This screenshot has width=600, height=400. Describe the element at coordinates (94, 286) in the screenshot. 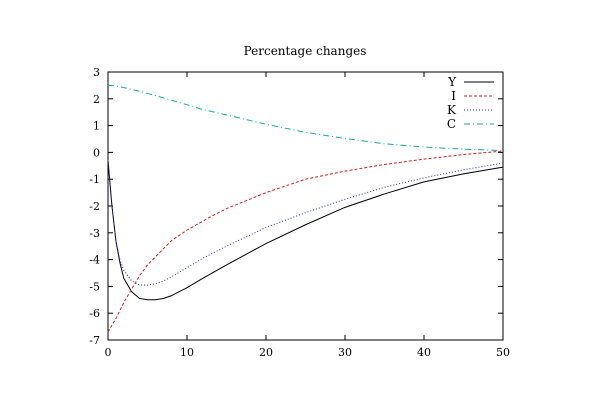

I see `y-tick-label: -5` at that location.